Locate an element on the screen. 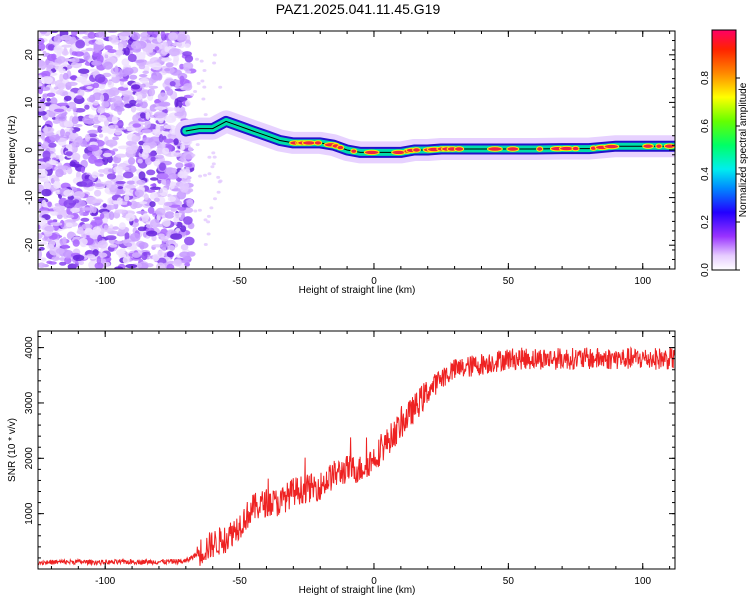 This screenshot has height=600, width=750. spectrogram-y-tick-label: 0 is located at coordinates (29, 150).